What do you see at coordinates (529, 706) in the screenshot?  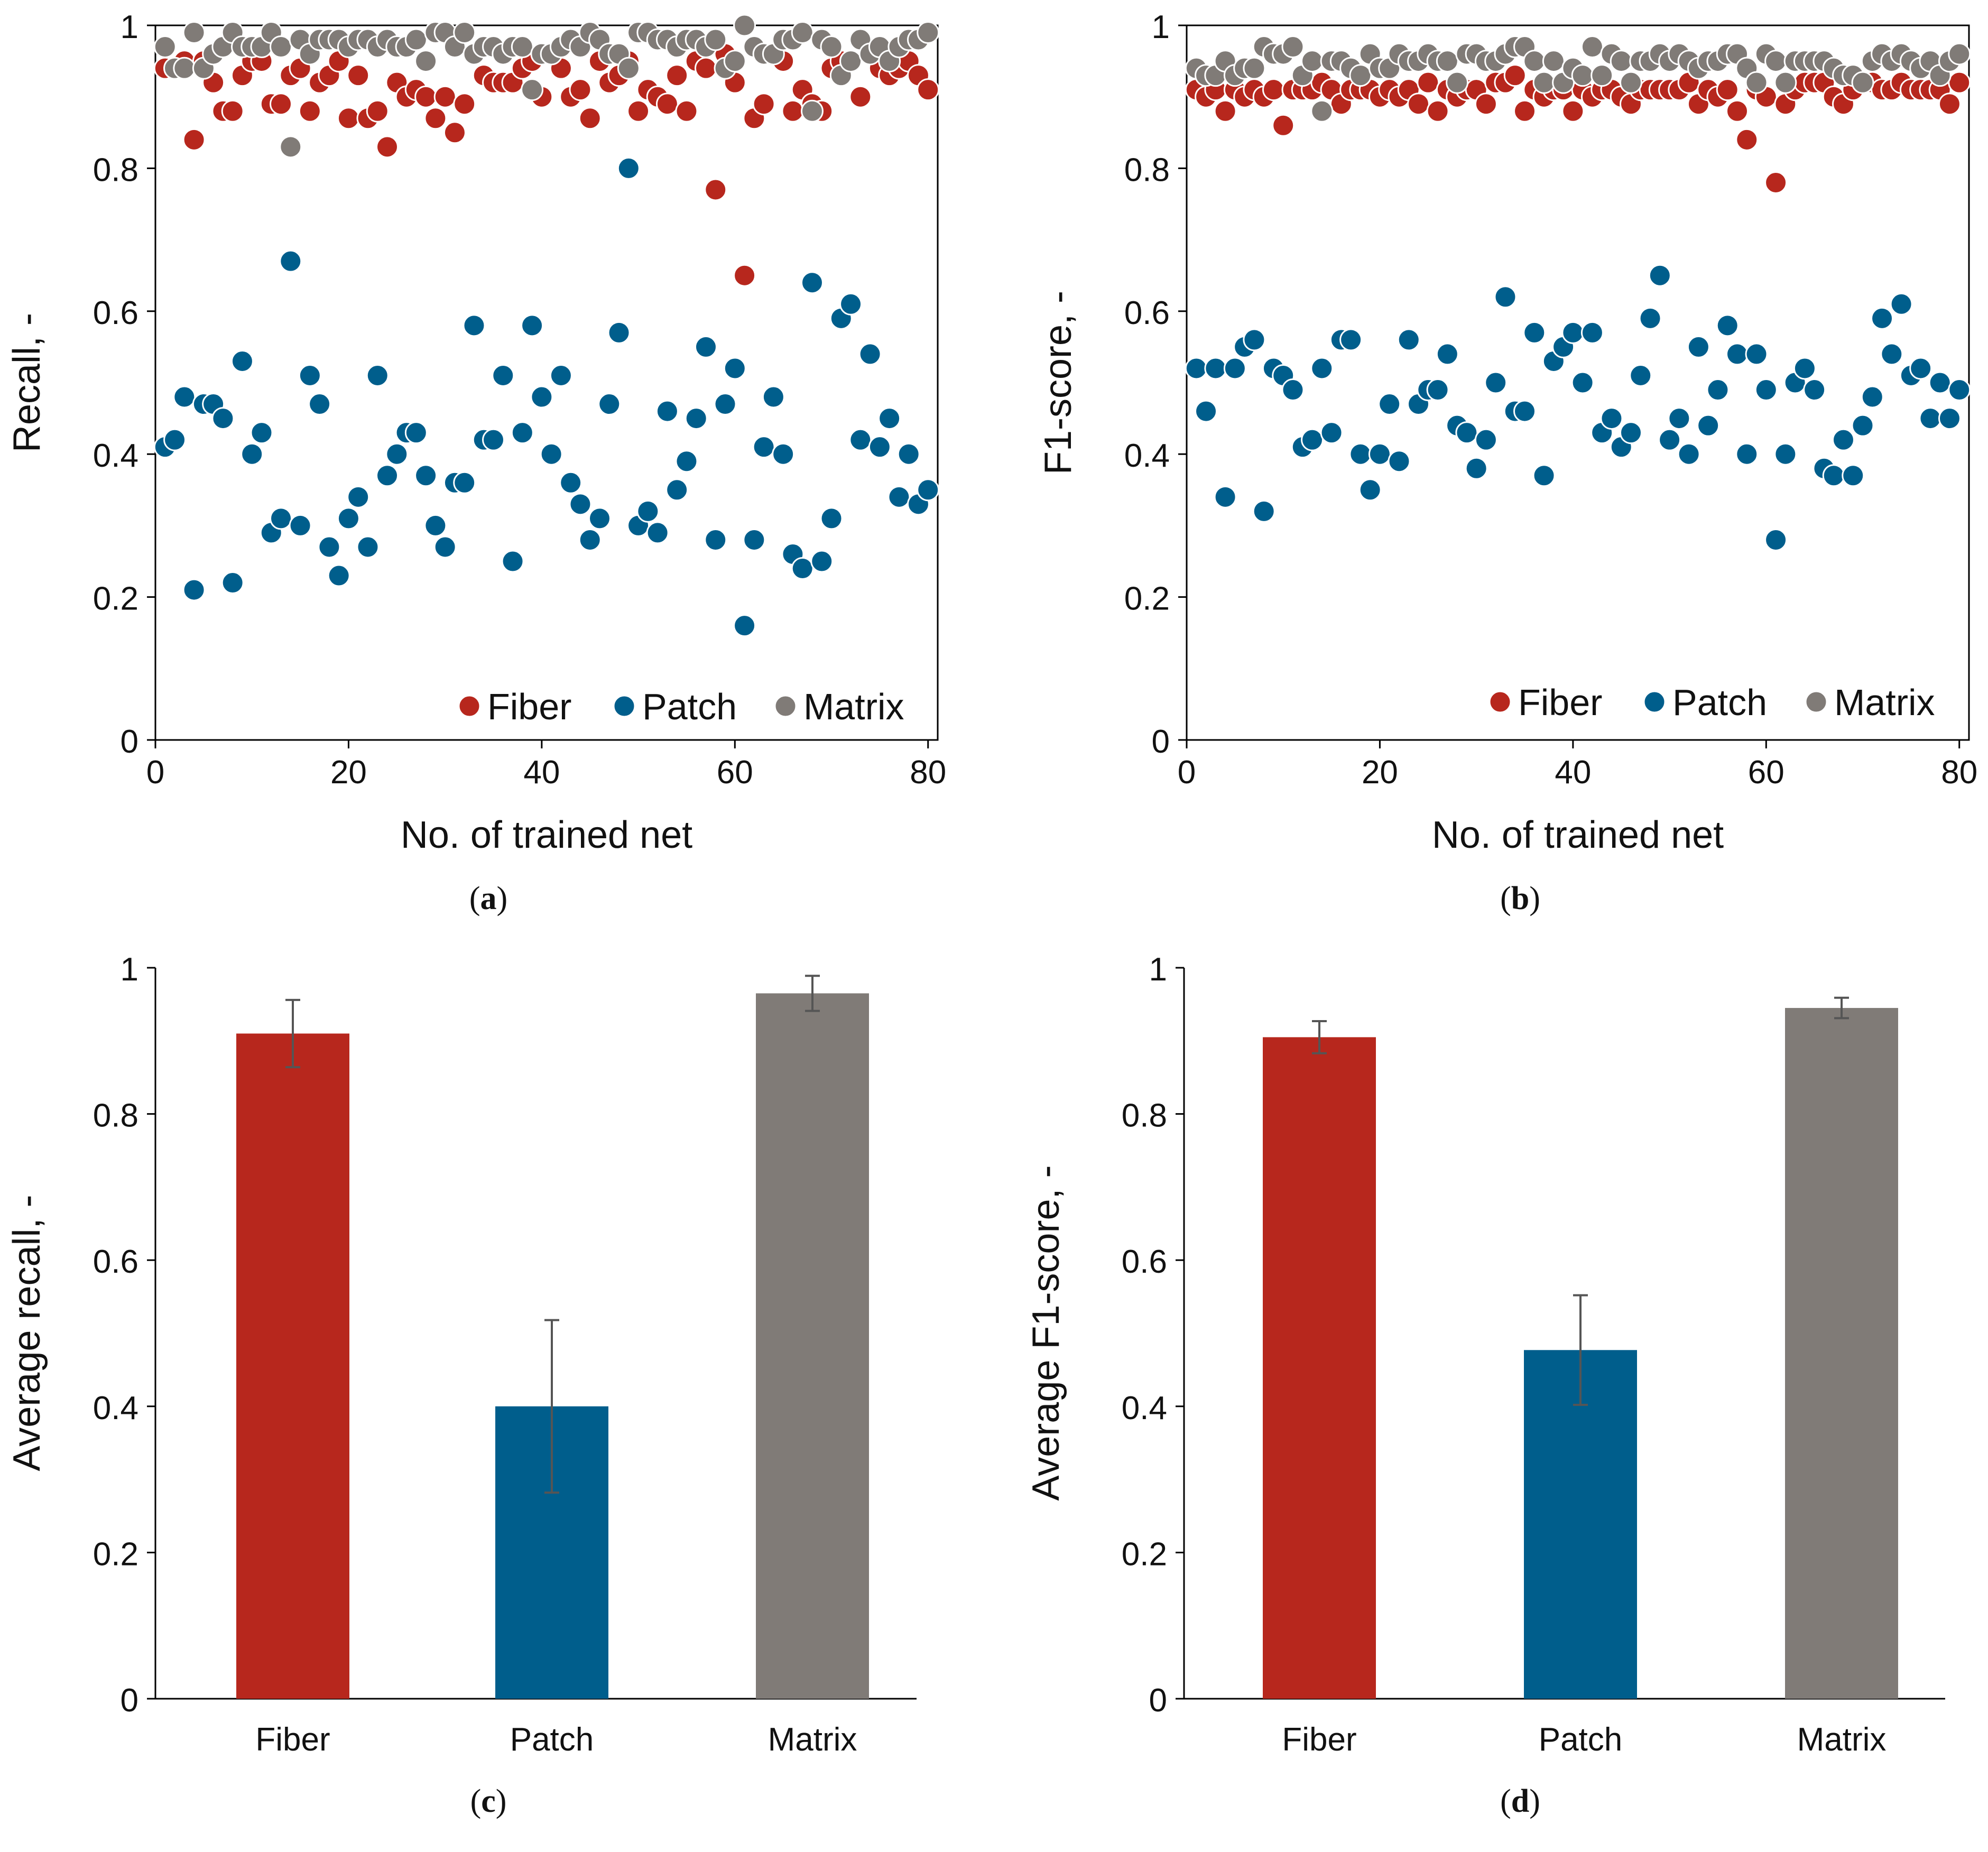 I see `legend-label-fiber: Fiber` at bounding box center [529, 706].